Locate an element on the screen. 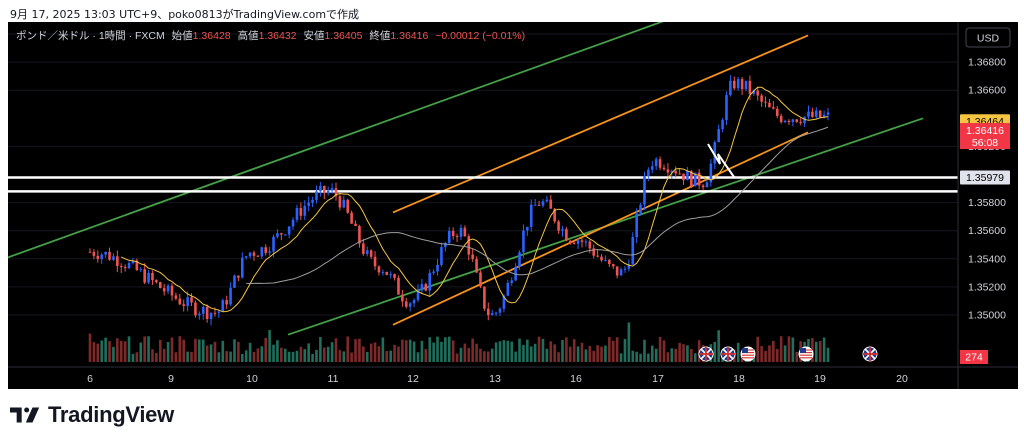 This screenshot has height=441, width=1024. last-price-badge: 1.36416 is located at coordinates (985, 131).